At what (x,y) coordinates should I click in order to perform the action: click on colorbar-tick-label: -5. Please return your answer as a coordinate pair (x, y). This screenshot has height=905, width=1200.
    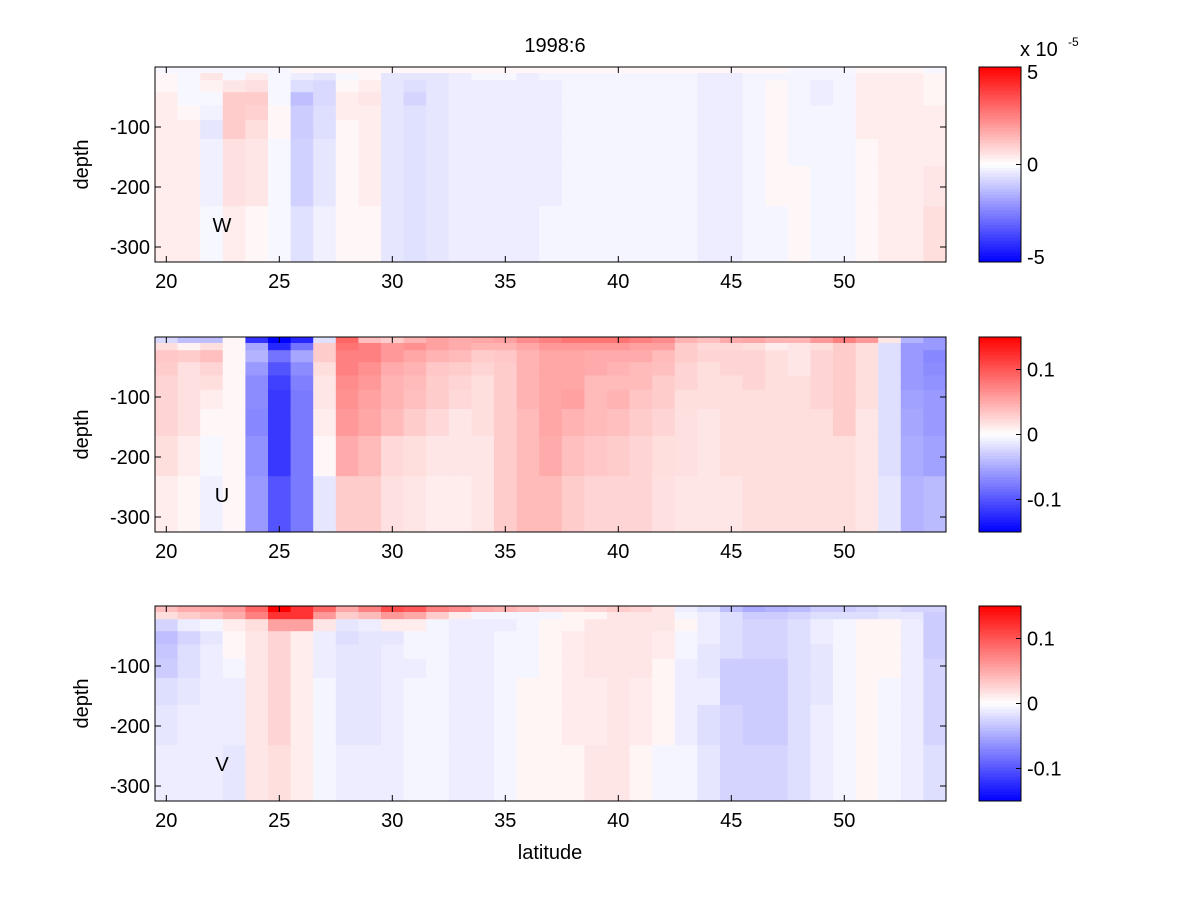
    Looking at the image, I should click on (1036, 258).